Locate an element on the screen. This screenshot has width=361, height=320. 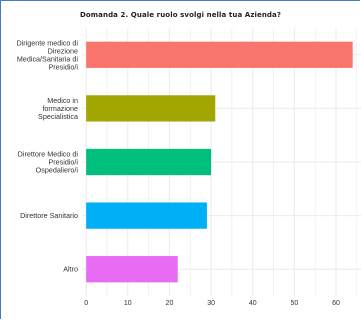
x-tick-label-30: 30 is located at coordinates (211, 303).